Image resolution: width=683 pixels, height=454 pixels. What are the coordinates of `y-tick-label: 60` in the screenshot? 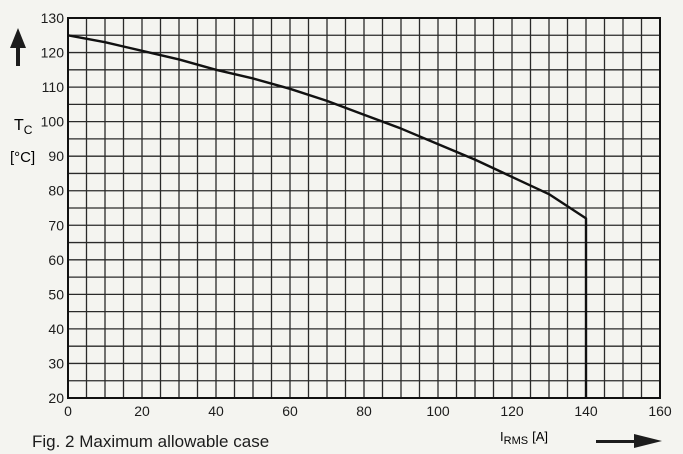 It's located at (56, 260).